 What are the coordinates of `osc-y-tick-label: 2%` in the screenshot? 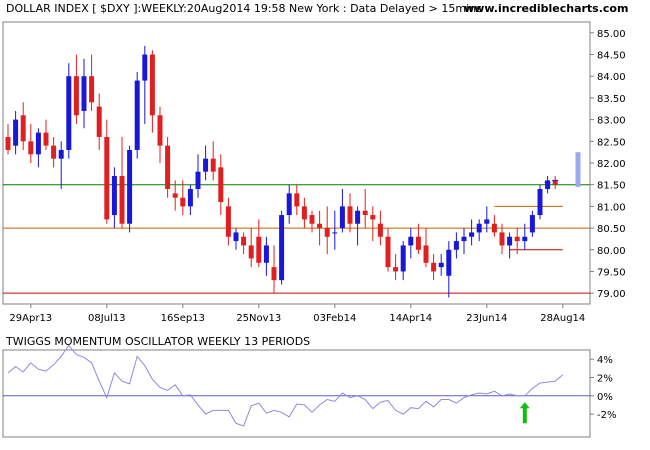 It's located at (605, 378).